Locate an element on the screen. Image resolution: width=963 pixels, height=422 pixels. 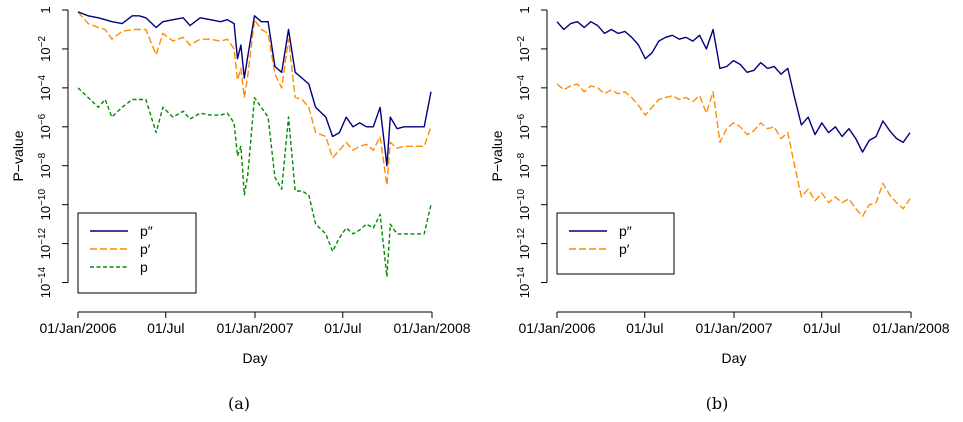
panel-caption: (a) is located at coordinates (239, 403).